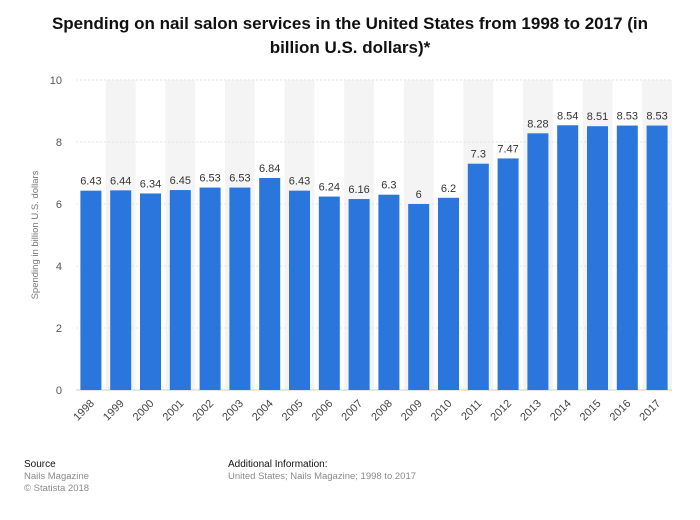 The width and height of the screenshot is (700, 520). What do you see at coordinates (507, 149) in the screenshot?
I see `bar-value-label: 7.47` at bounding box center [507, 149].